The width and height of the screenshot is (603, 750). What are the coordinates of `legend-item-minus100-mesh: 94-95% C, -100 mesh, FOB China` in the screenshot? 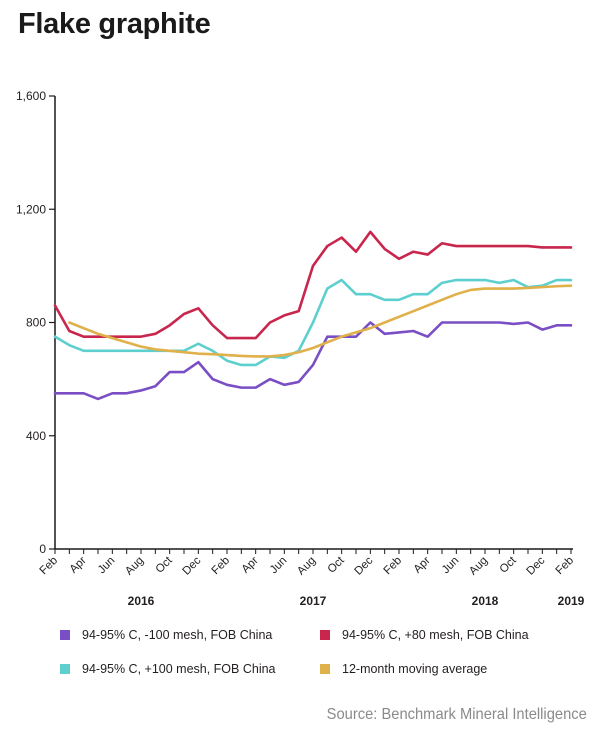 It's located at (166, 635).